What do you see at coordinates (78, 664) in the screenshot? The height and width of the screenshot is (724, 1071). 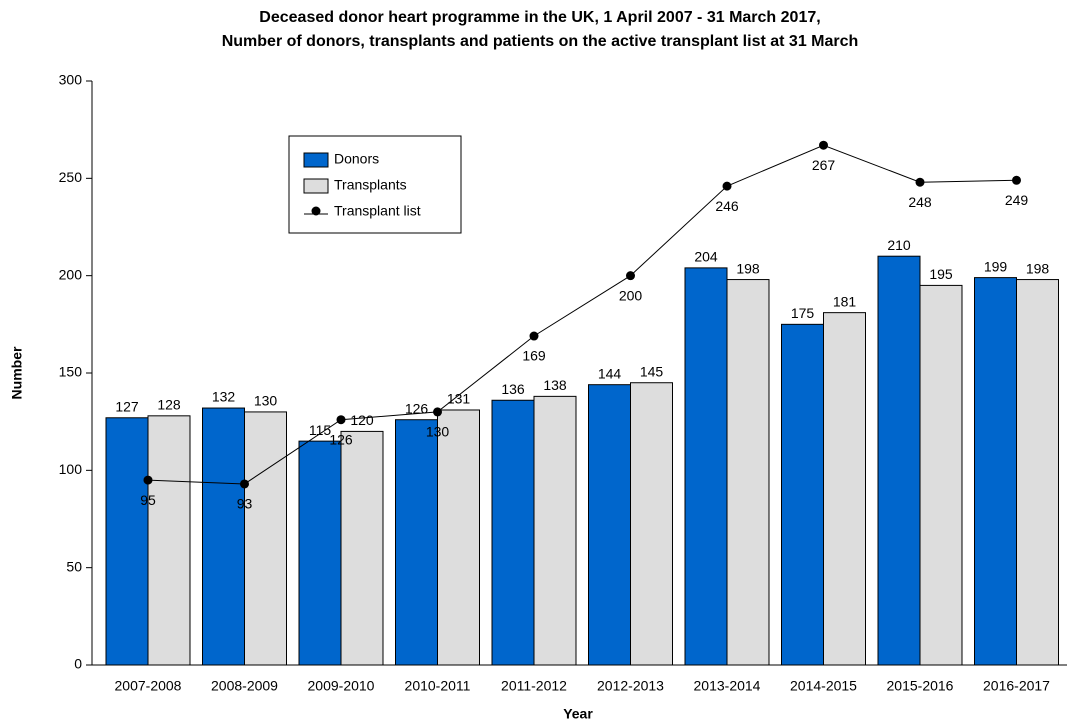 I see `y-tick-label: 0` at bounding box center [78, 664].